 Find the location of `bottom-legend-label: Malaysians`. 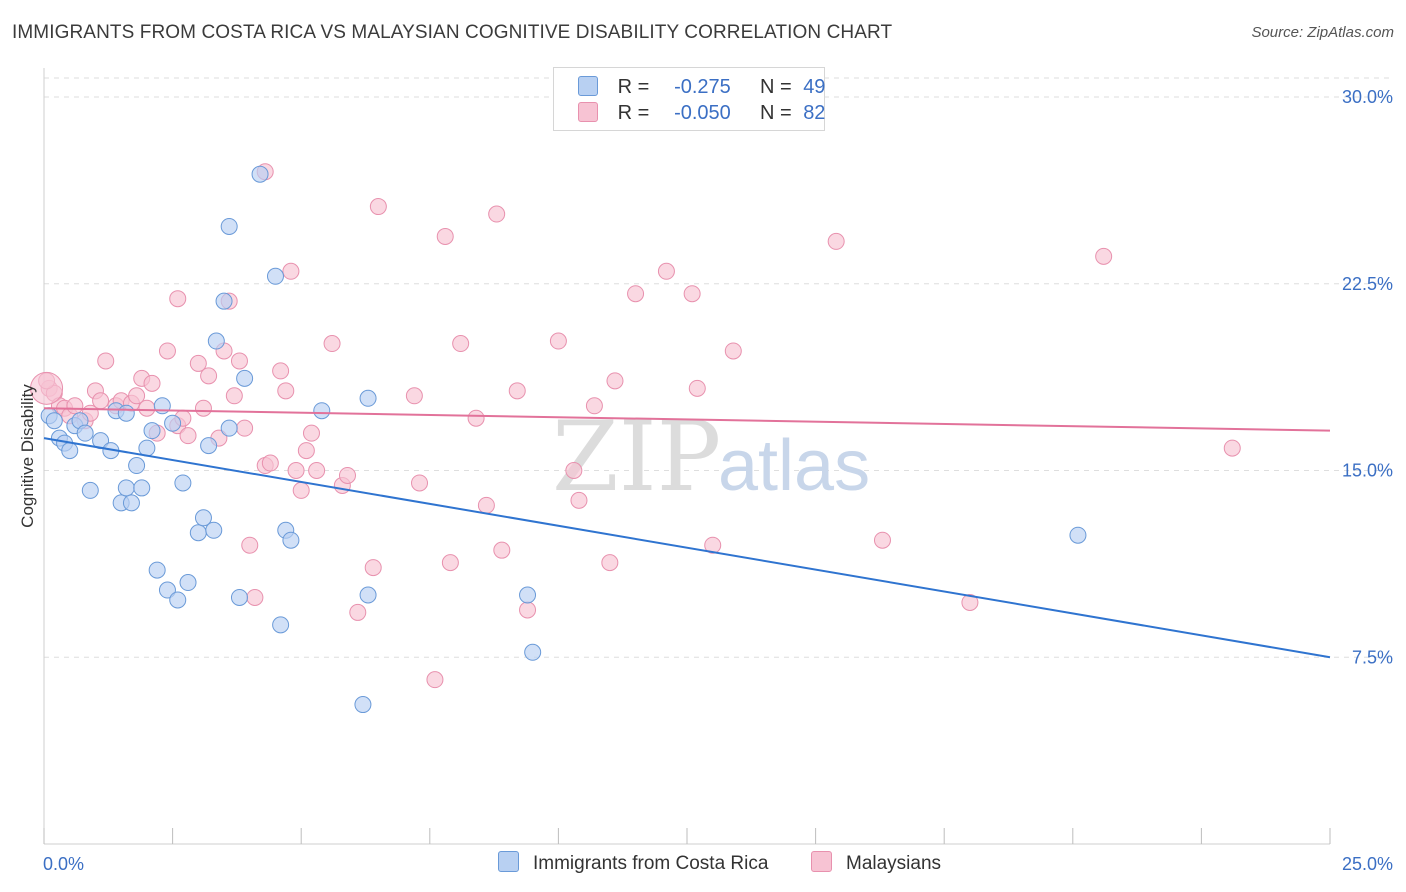

bottom-legend-label: Malaysians is located at coordinates (894, 863).